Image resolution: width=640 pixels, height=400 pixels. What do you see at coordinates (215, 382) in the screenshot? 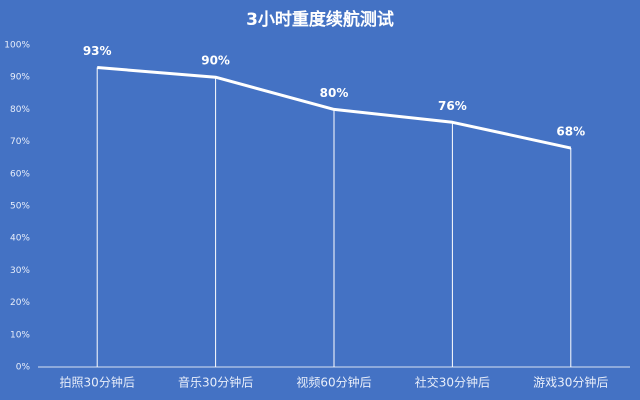
I see `x-tick-label: 音乐30分钟后` at bounding box center [215, 382].